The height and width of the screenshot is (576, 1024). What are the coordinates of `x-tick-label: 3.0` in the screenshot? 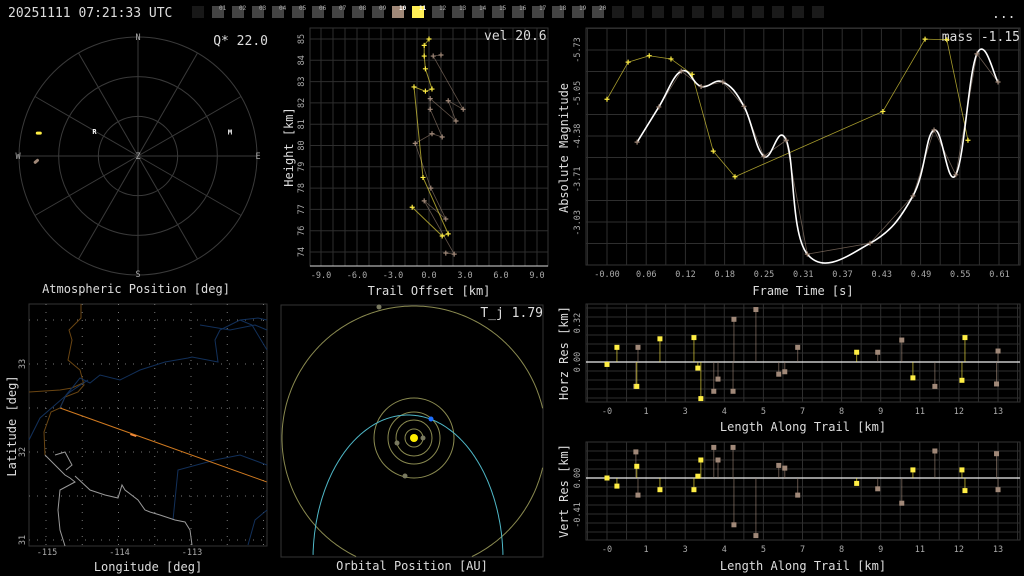 It's located at (464, 276).